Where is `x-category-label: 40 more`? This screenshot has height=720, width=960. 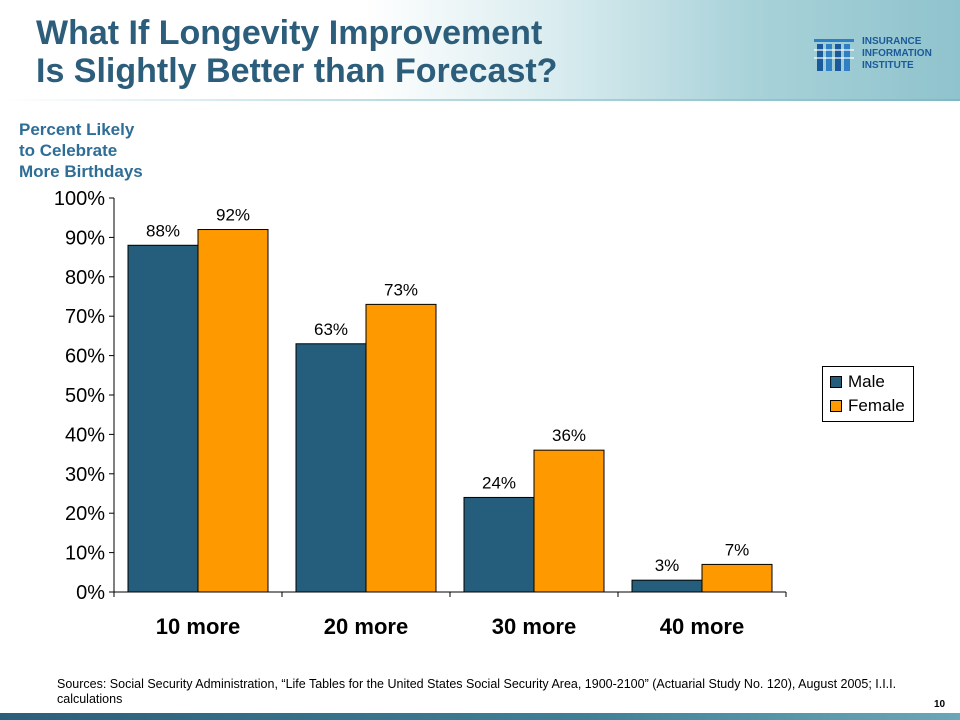
x-category-label: 40 more is located at coordinates (702, 626).